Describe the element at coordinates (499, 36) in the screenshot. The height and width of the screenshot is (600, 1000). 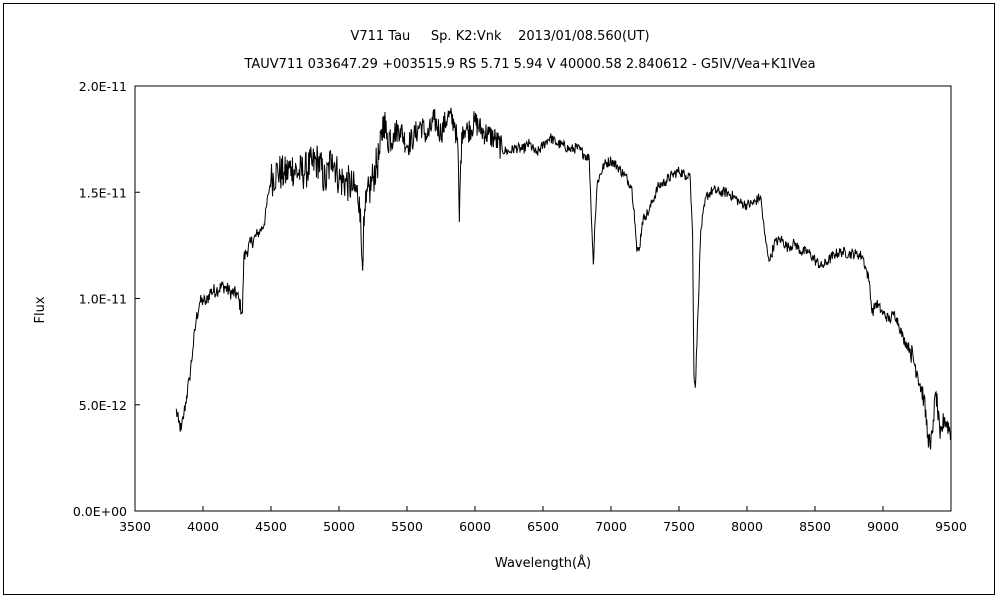
I see `chart-title: V711 Tau Sp. K2:Vnk 2013/01/08.560(UT)` at that location.